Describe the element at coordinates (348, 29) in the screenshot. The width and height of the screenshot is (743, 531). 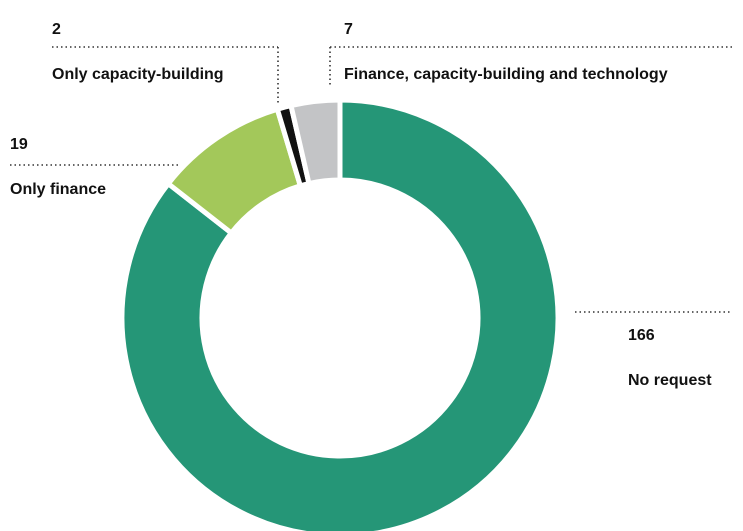
I see `value-label: 7` at that location.